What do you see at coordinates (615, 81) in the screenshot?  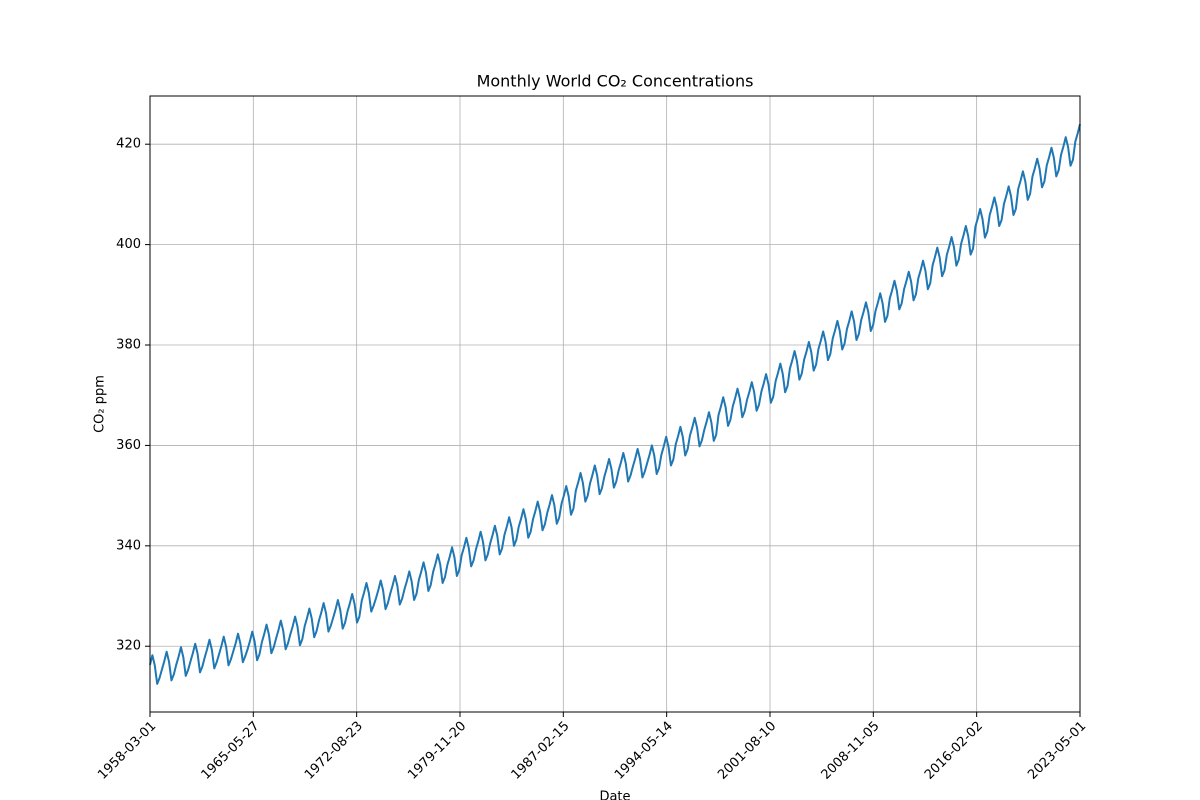 I see `chart-title: Monthly World CO₂ Concentrations` at bounding box center [615, 81].